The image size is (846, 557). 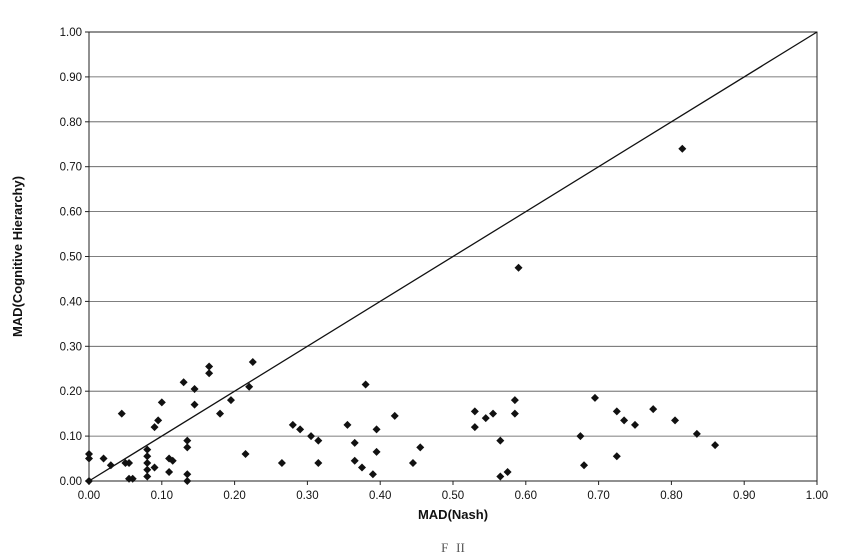 I want to click on x-tick-label: 0.80, so click(x=671, y=496).